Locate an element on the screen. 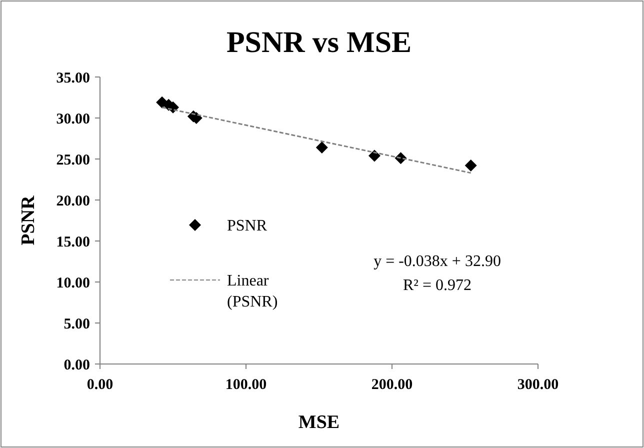  annotation: y = -0.038x + 32.90 is located at coordinates (437, 261).